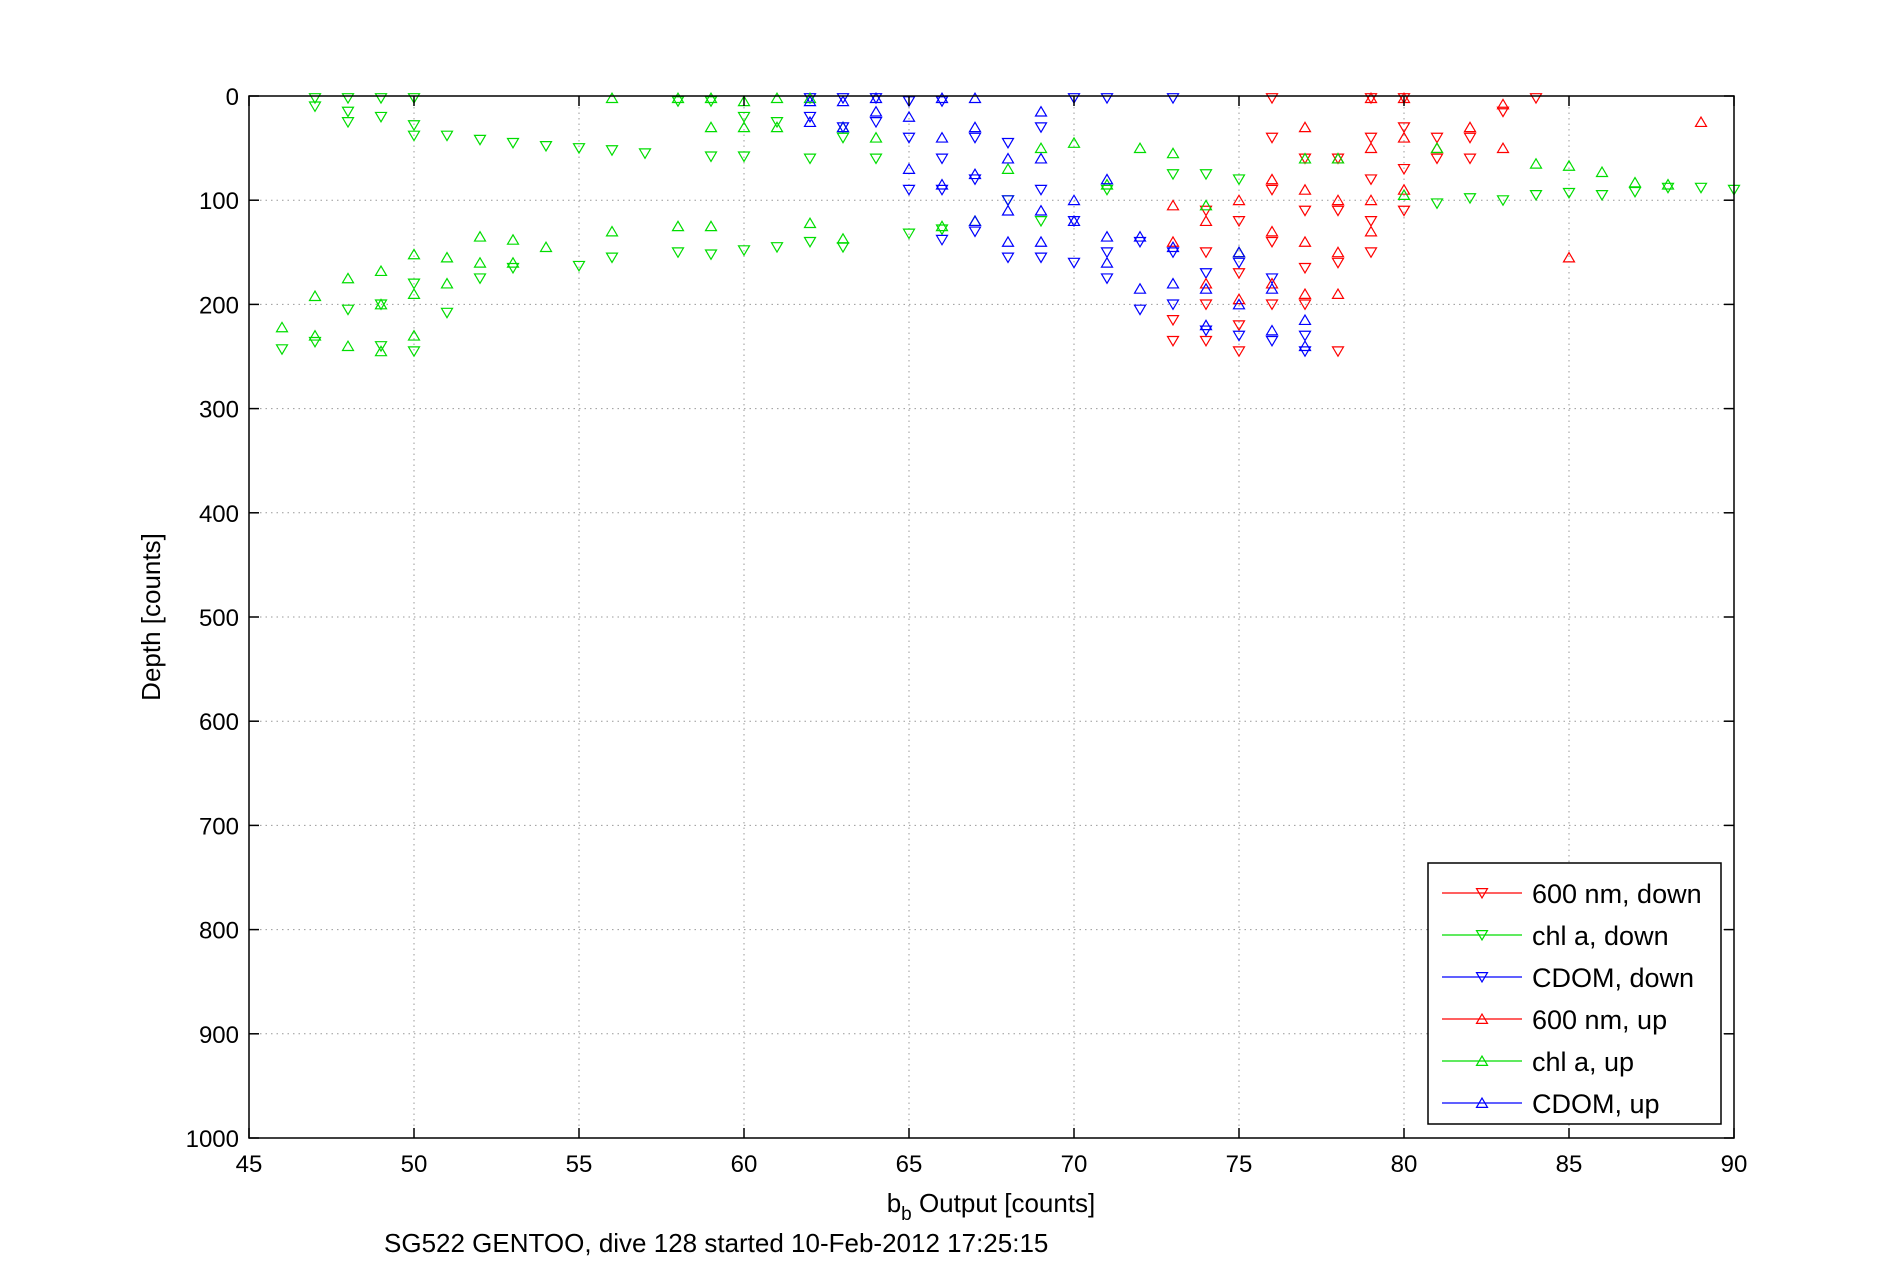 The height and width of the screenshot is (1262, 1891). Describe the element at coordinates (414, 1164) in the screenshot. I see `x-tick-label: 50` at that location.